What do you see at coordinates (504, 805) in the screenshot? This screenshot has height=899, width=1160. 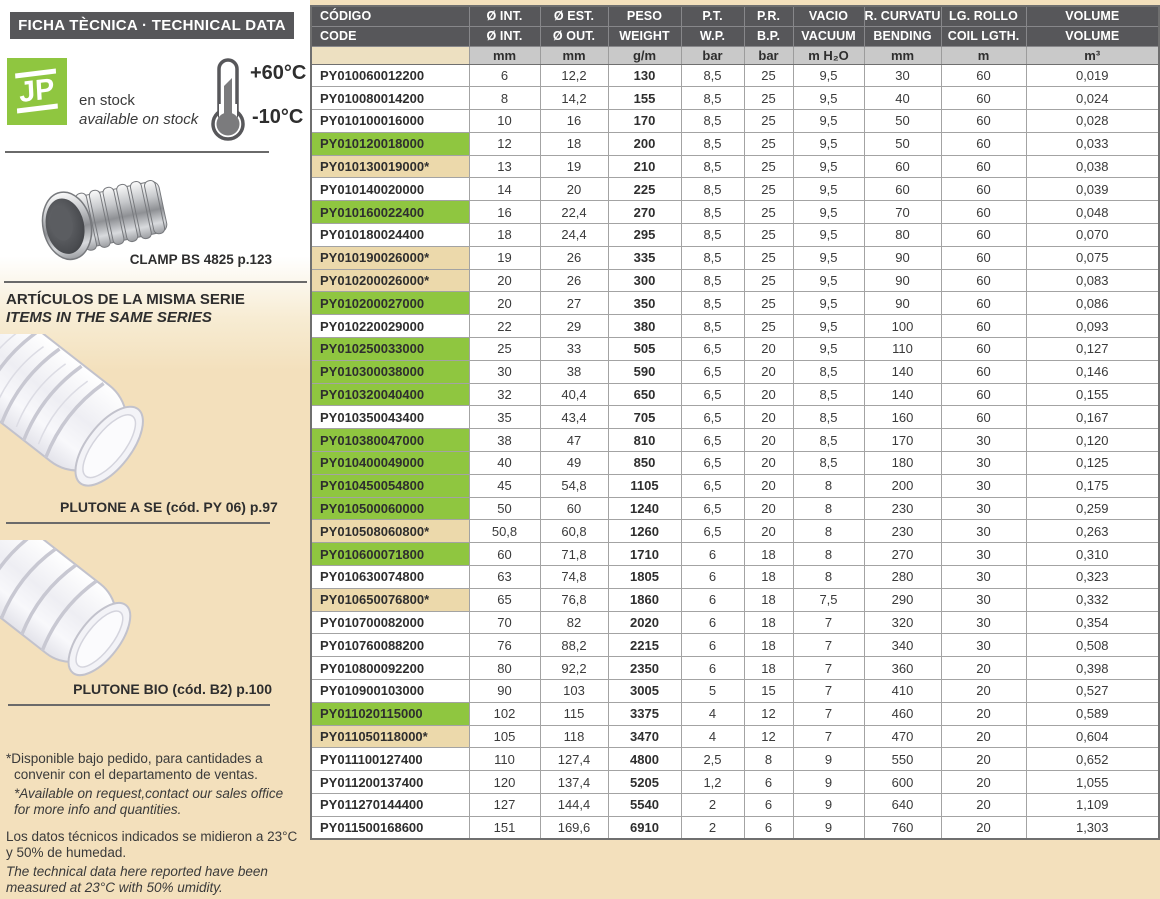 I see `value-cell: 127` at bounding box center [504, 805].